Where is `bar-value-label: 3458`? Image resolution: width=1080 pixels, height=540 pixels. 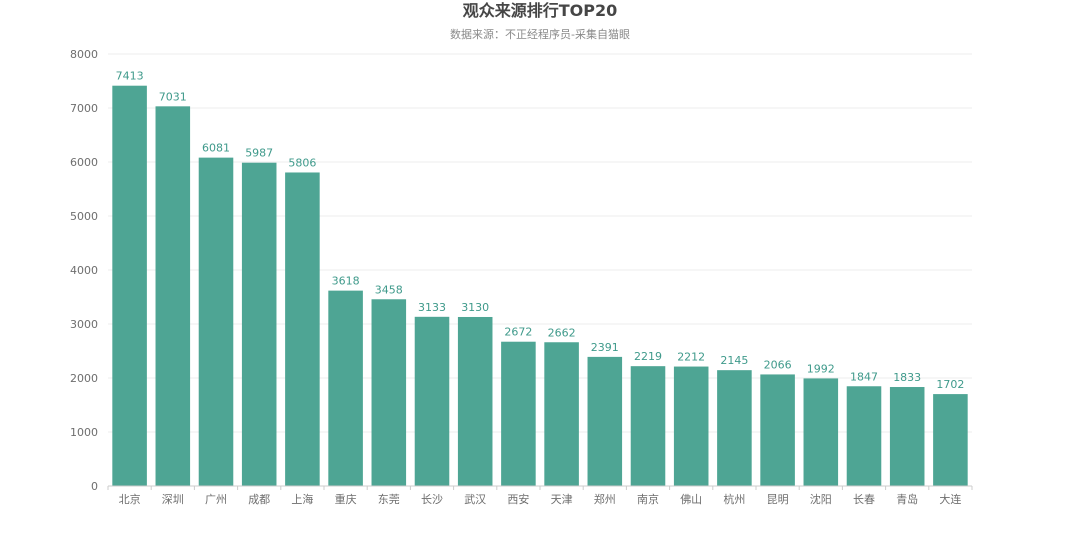
bar-value-label: 3458 is located at coordinates (389, 289).